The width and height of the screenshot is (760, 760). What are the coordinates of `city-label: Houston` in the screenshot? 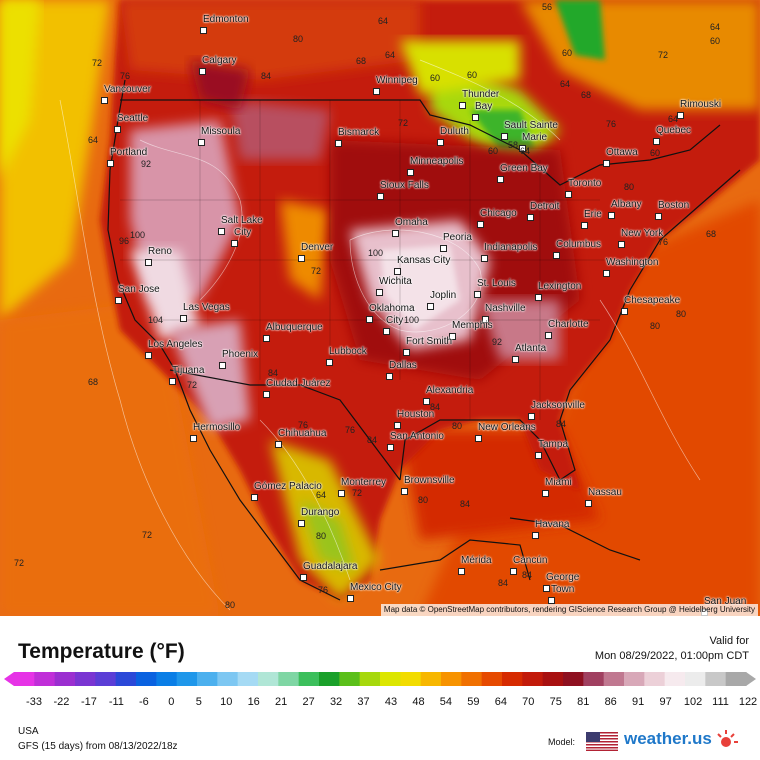 It's located at (416, 414).